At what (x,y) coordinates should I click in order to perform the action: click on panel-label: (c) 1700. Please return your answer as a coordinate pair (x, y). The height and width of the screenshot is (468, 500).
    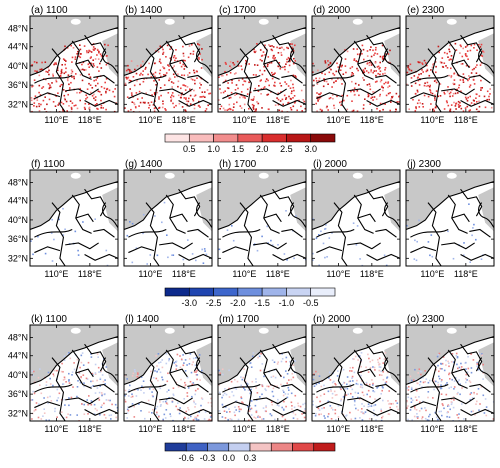
    Looking at the image, I should click on (237, 10).